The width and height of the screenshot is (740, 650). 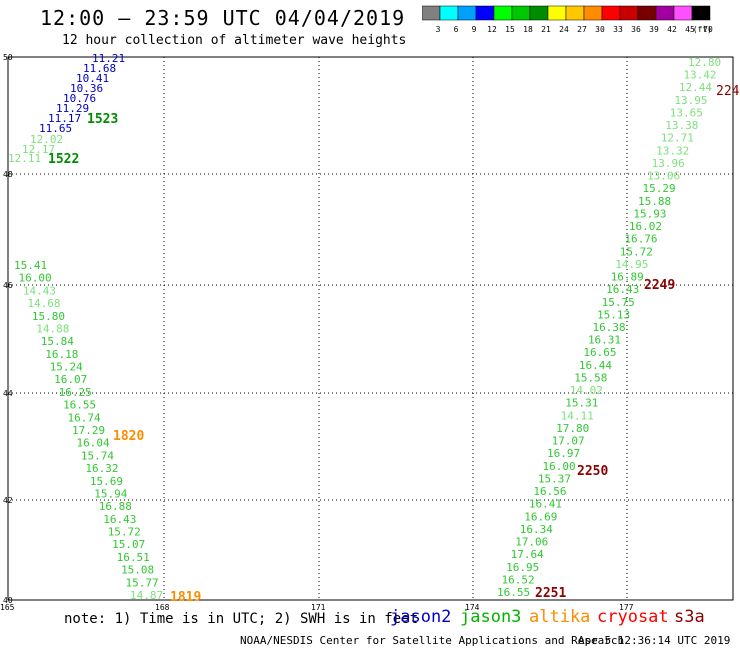 I want to click on legend-cryosat: cryosat, so click(x=633, y=617).